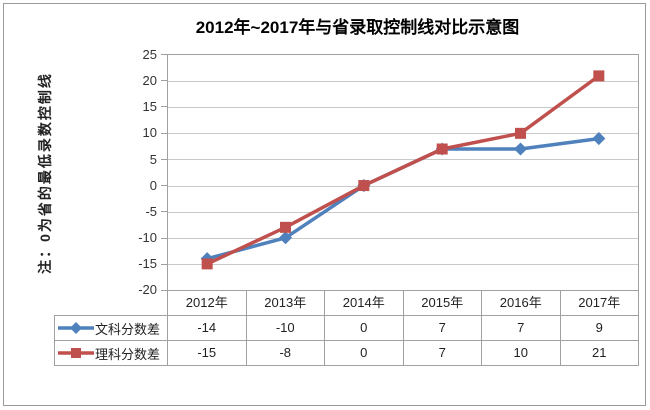 The height and width of the screenshot is (410, 650). What do you see at coordinates (128, 354) in the screenshot?
I see `series-label: 理科分数差` at bounding box center [128, 354].